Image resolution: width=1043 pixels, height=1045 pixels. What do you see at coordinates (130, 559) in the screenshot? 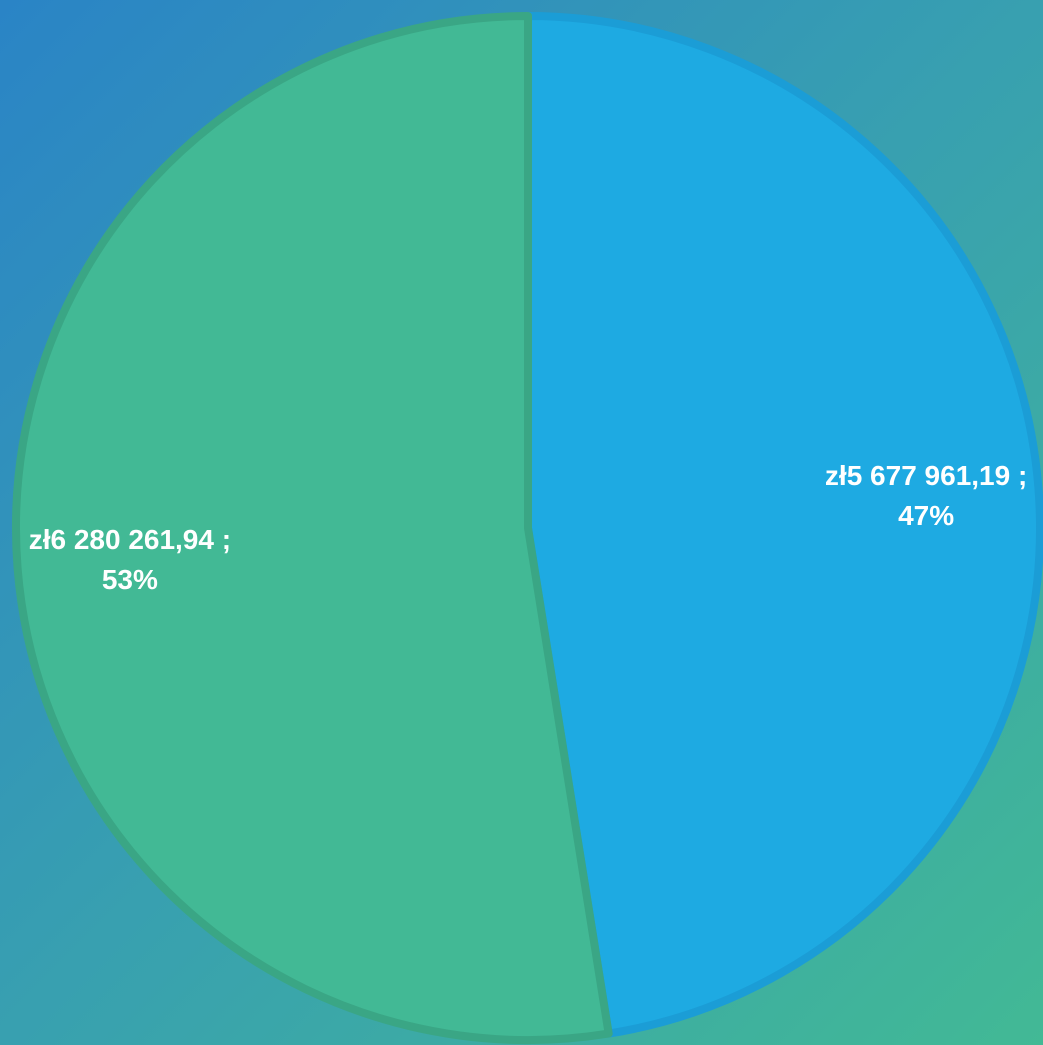
I see `data-label: zł6 280 261,94 ; 53%` at bounding box center [130, 559].